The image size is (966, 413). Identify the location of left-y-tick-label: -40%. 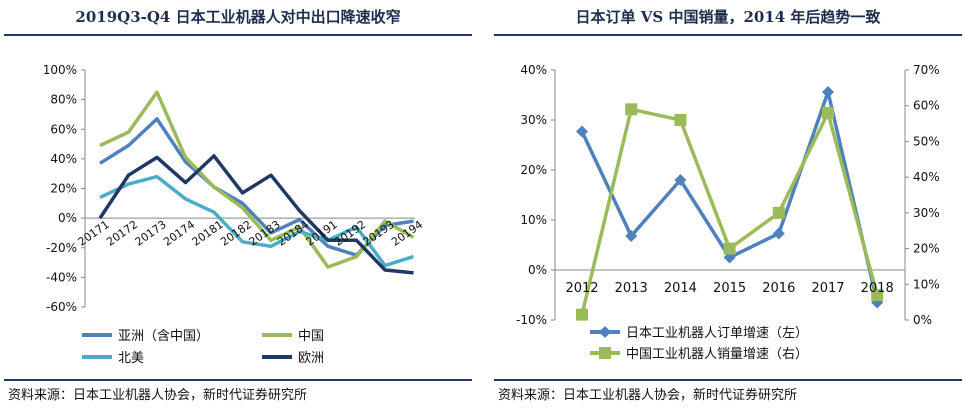
(61, 277).